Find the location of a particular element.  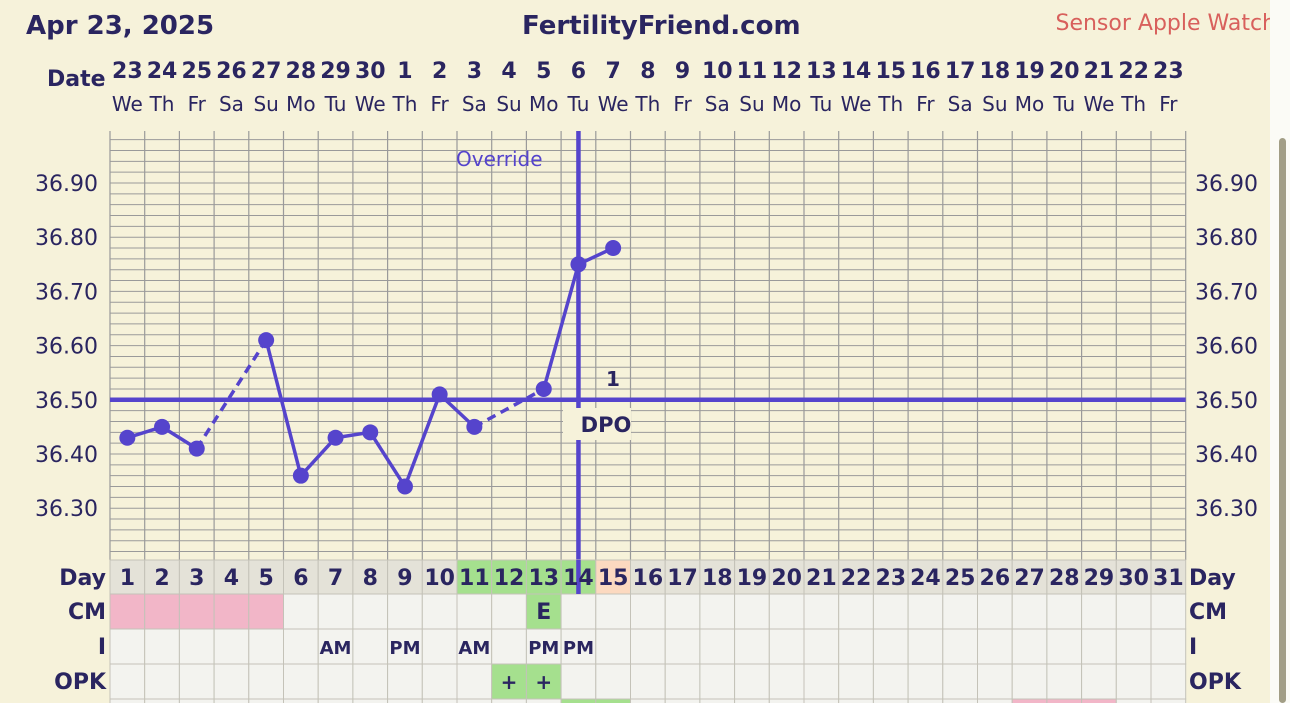

cycle-day-tick: 13 is located at coordinates (543, 578).